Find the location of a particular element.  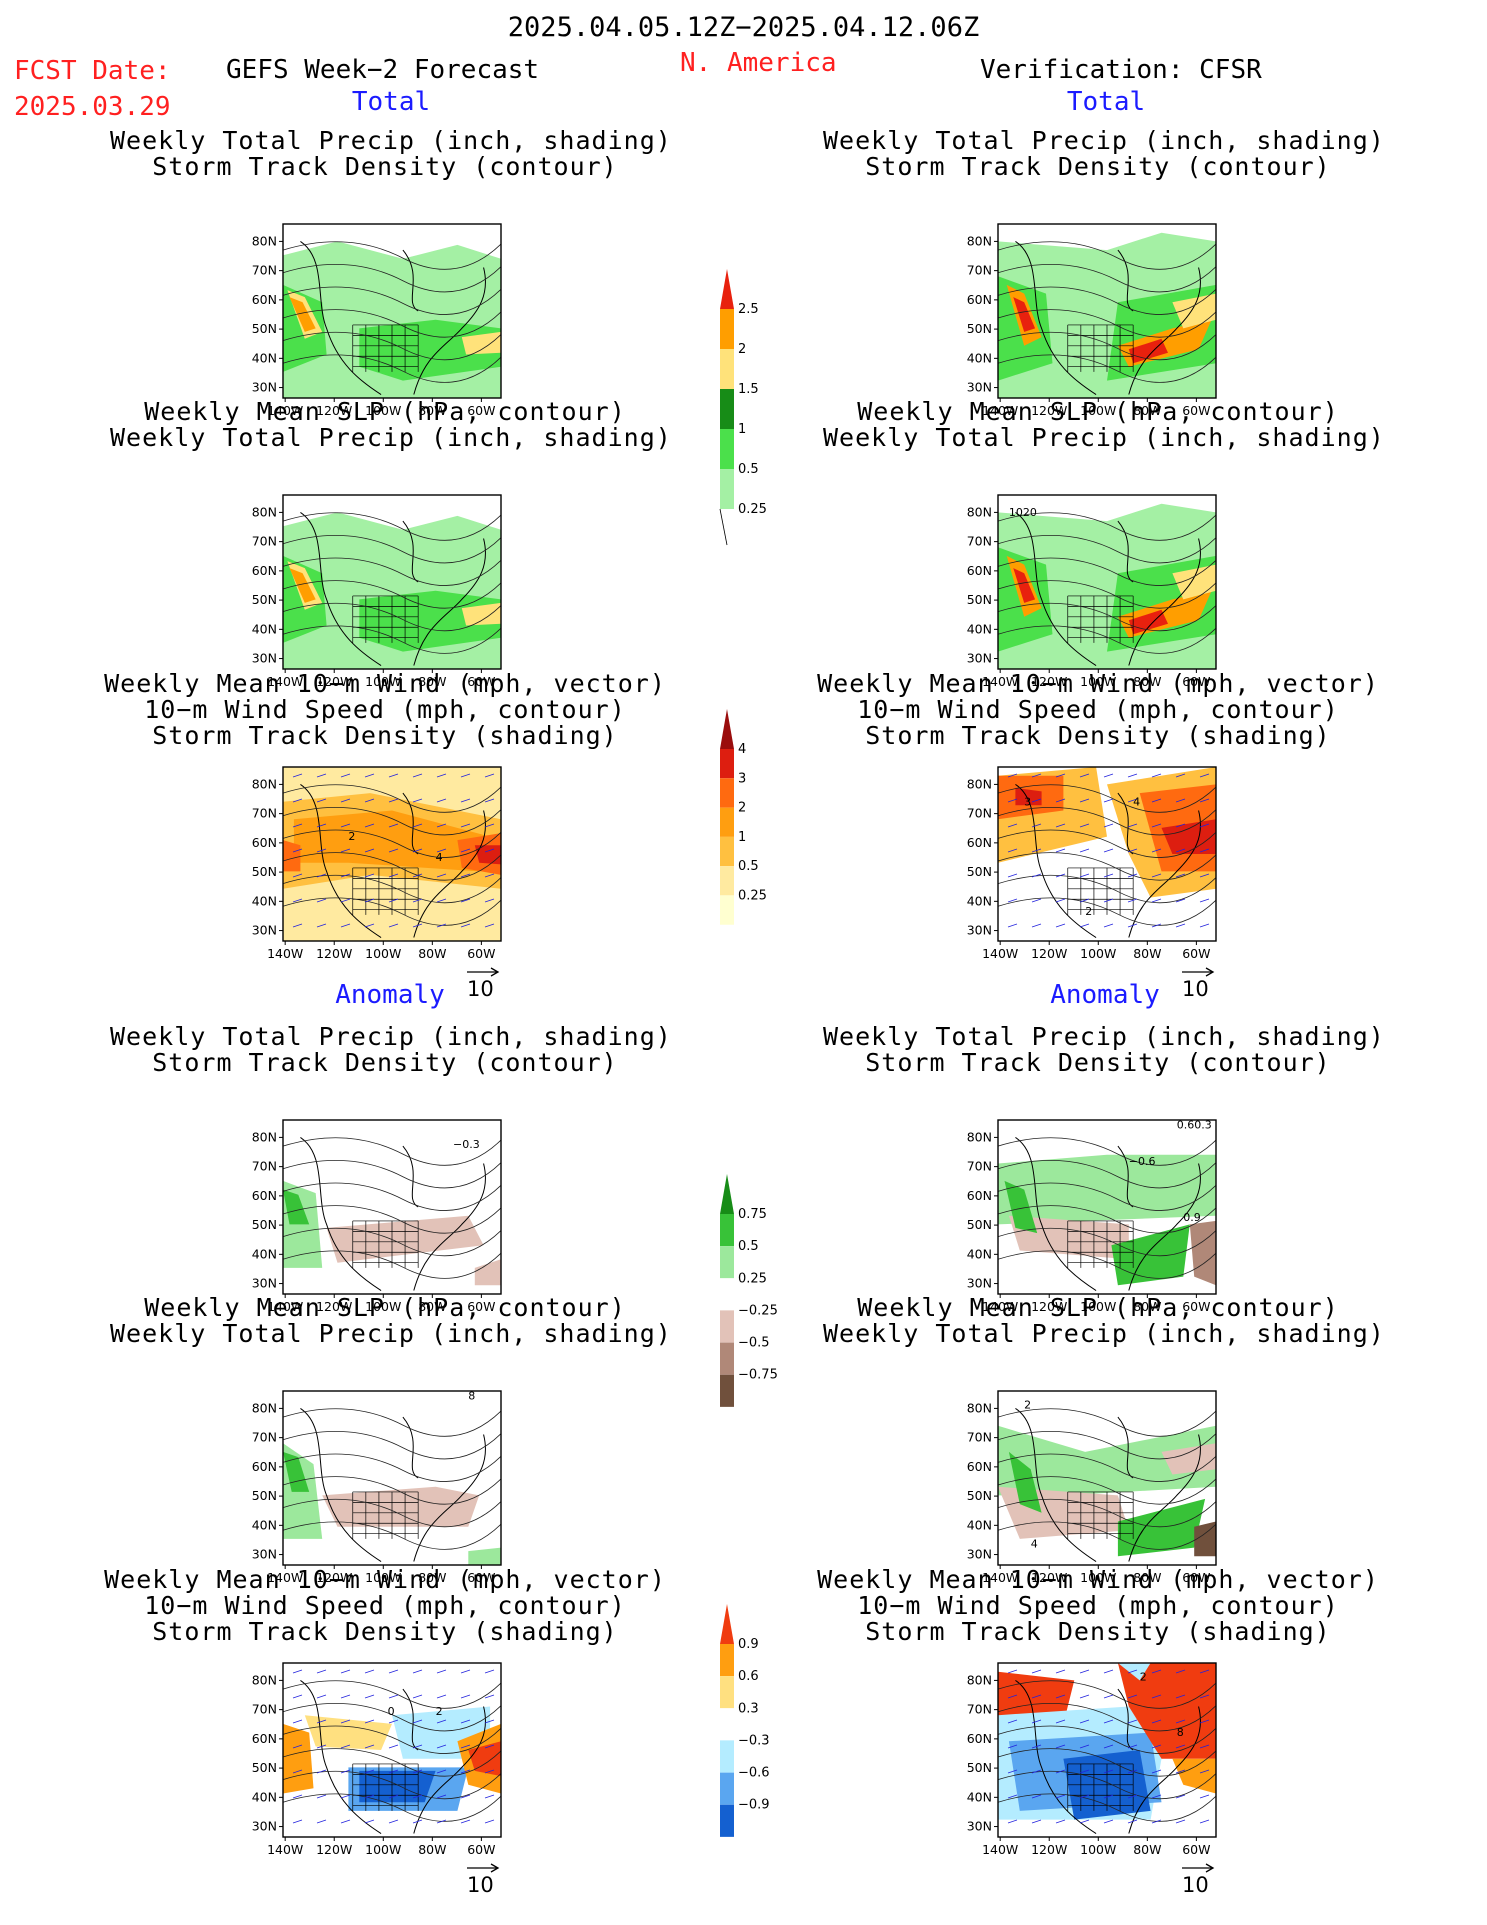

r3-left-title-2: 10−m Wind Speed (mph, contour) is located at coordinates (385, 709).